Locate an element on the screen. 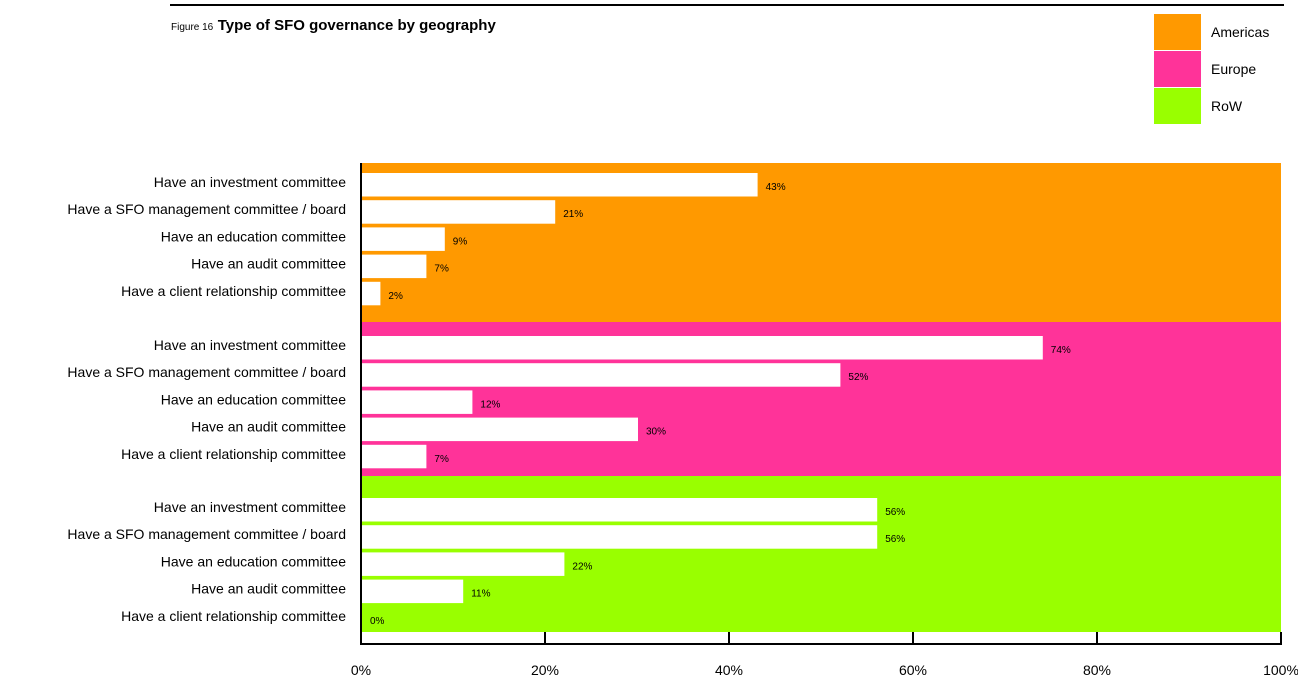  data-label-americas-2: 21% is located at coordinates (573, 214).